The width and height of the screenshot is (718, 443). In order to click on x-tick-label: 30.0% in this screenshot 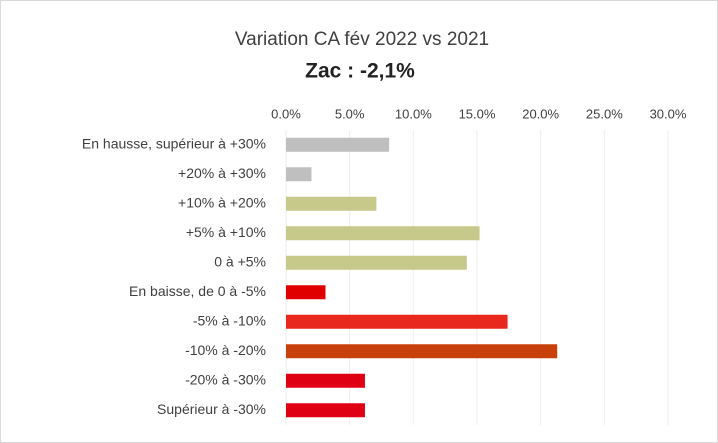, I will do `click(668, 113)`.